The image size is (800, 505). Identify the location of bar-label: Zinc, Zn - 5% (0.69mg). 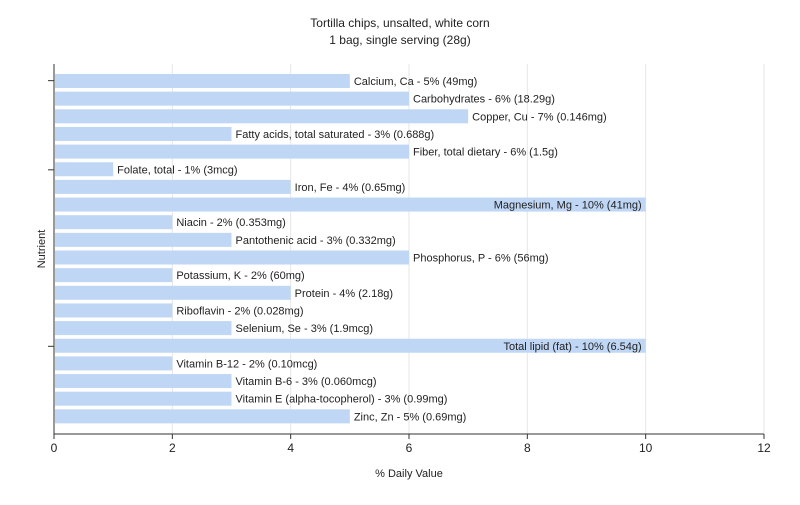
(410, 417).